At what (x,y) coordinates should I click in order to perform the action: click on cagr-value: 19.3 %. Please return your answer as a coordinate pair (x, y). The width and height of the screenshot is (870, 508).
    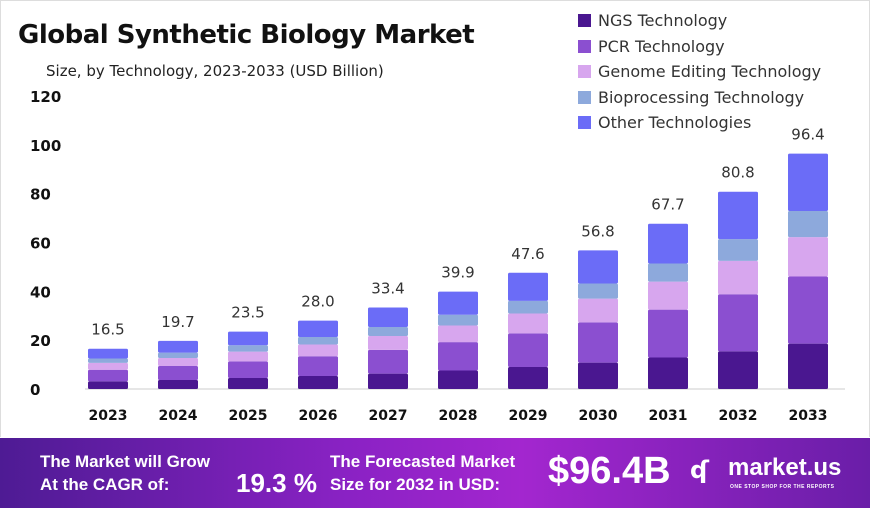
    Looking at the image, I should click on (276, 483).